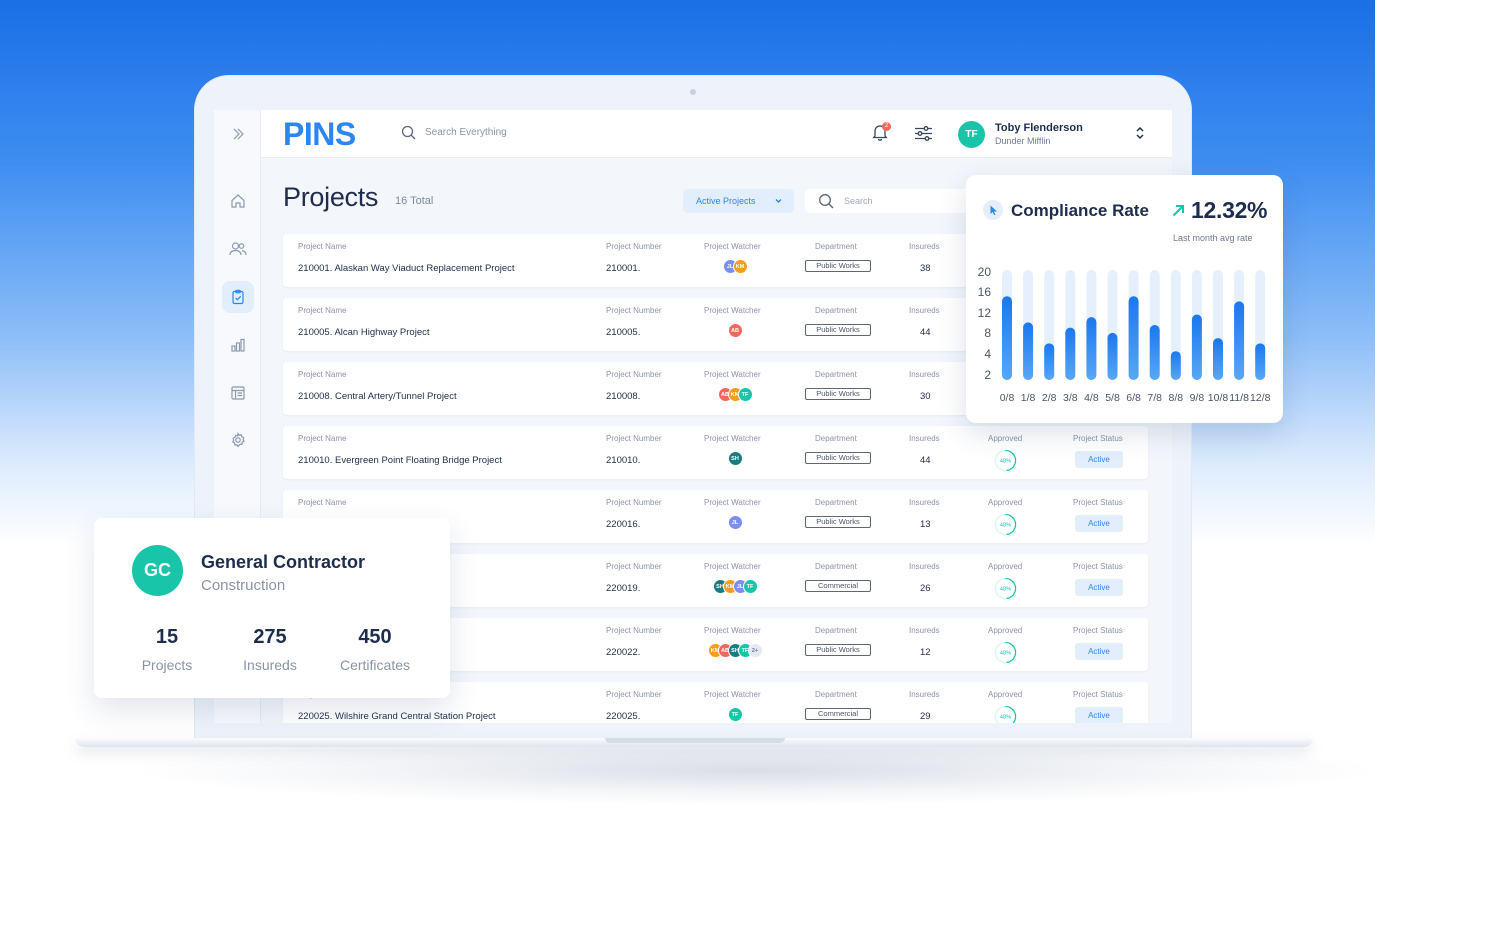 The height and width of the screenshot is (943, 1500). Describe the element at coordinates (755, 650) in the screenshot. I see `watcher-avatar: 2+` at that location.